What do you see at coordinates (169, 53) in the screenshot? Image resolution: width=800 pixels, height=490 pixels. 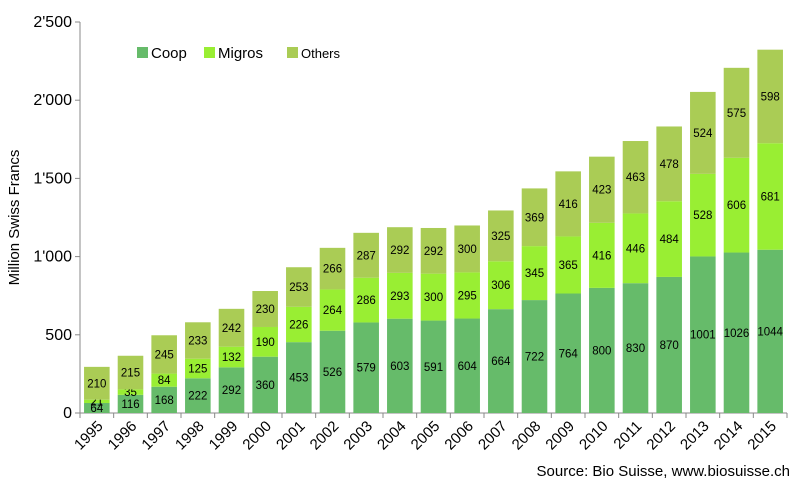 I see `legend-label-coop: Coop` at bounding box center [169, 53].